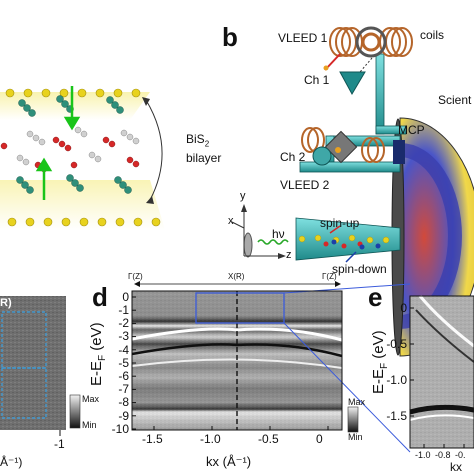  I want to click on vleed1-coils, so click(368, 49).